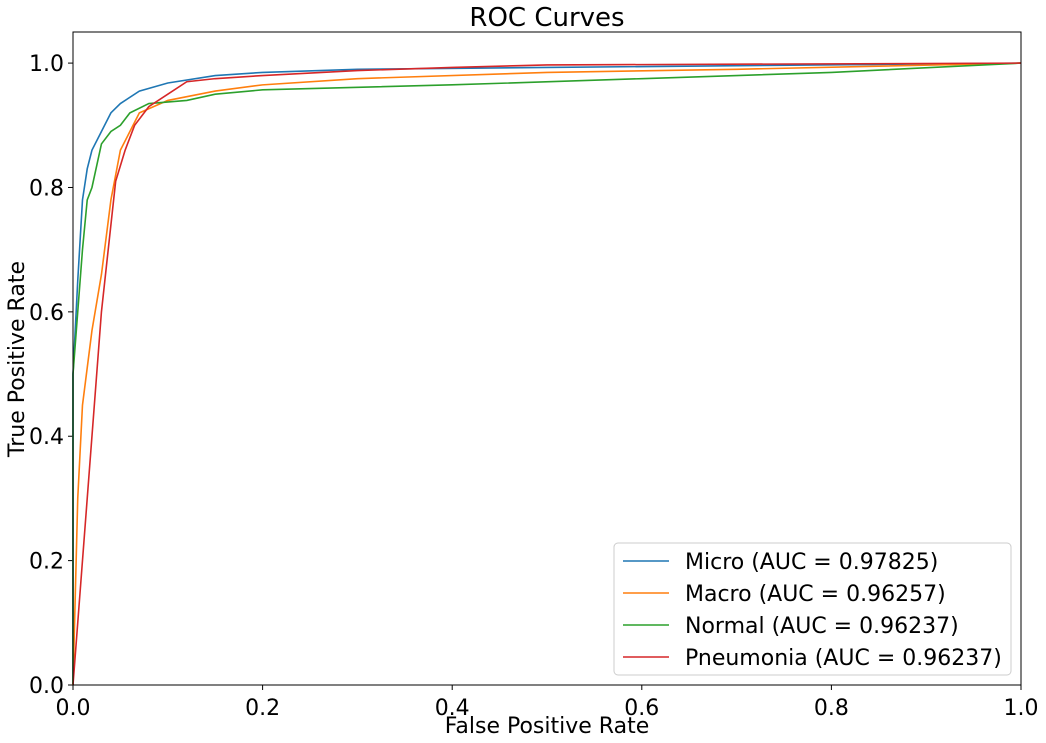 The image size is (1046, 743). Describe the element at coordinates (811, 562) in the screenshot. I see `legend-label: Micro (AUC = 0.97825)` at that location.